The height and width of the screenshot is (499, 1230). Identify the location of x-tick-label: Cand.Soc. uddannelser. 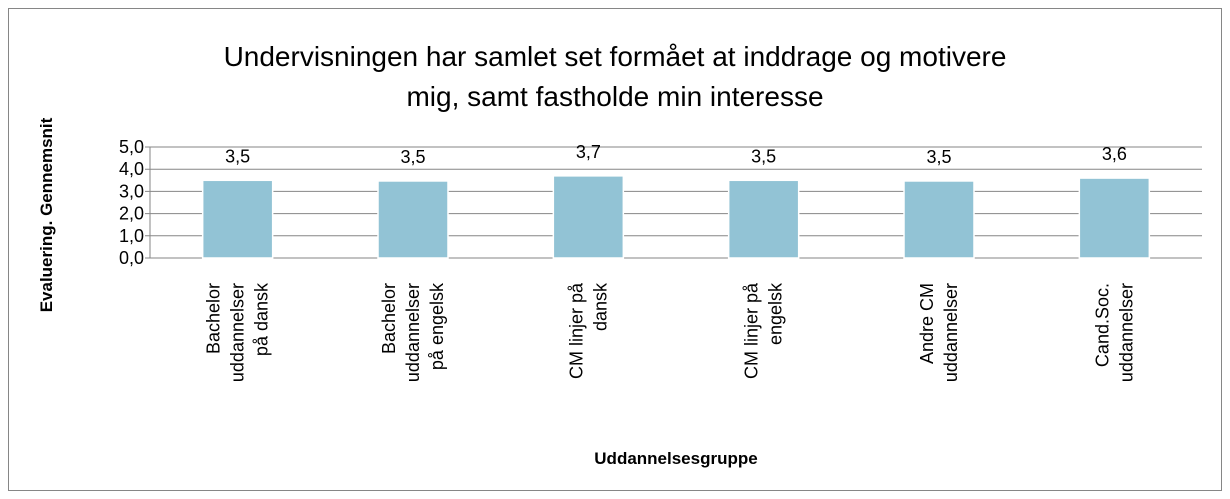
(1114, 332).